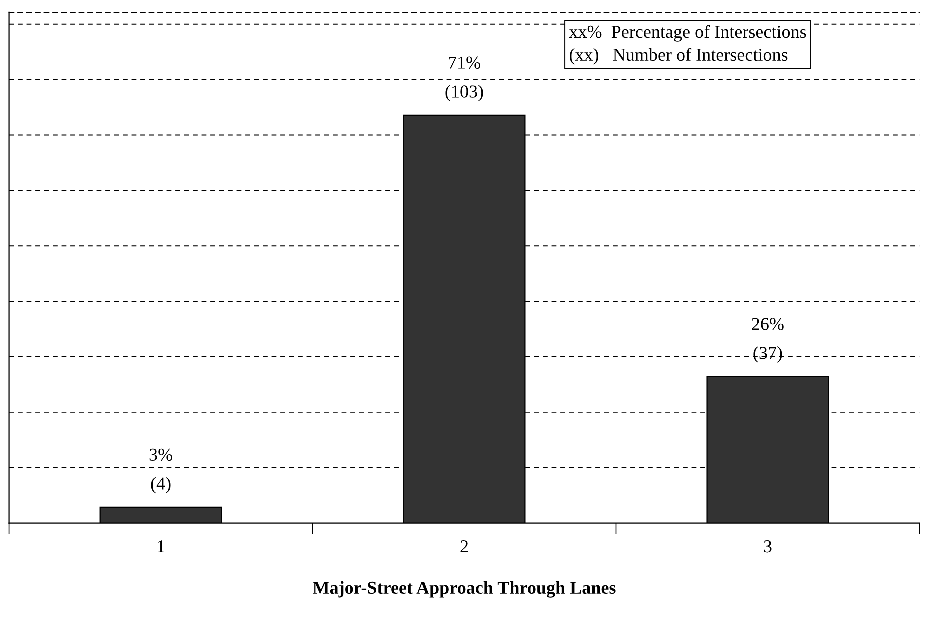 The width and height of the screenshot is (929, 623). I want to click on x-tick-label: 1, so click(161, 546).